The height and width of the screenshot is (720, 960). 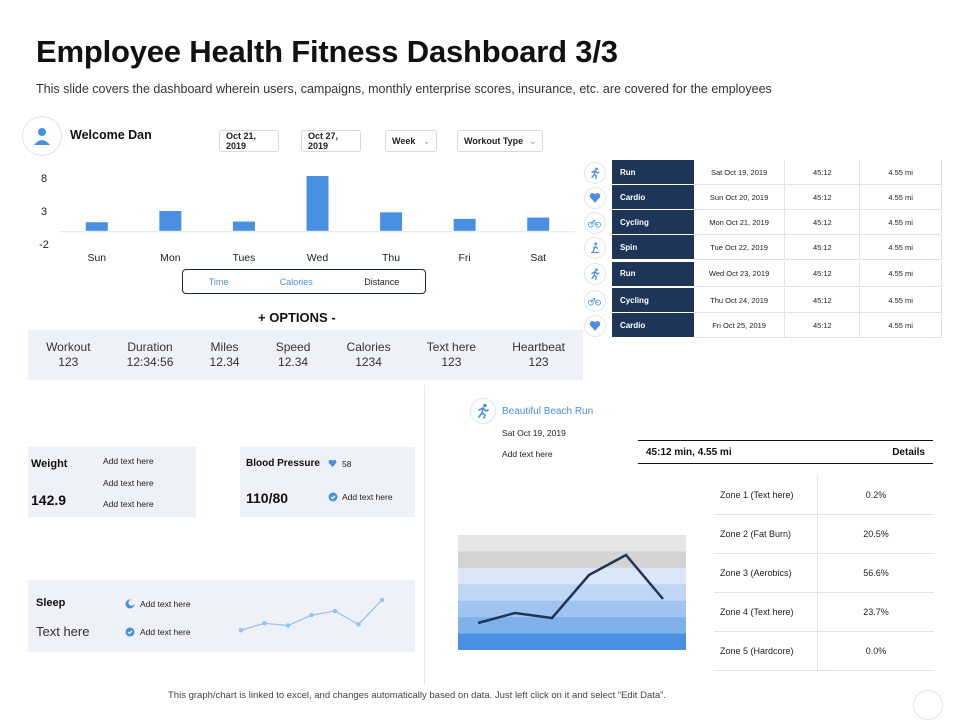 What do you see at coordinates (318, 258) in the screenshot?
I see `x-tick-label: Wed` at bounding box center [318, 258].